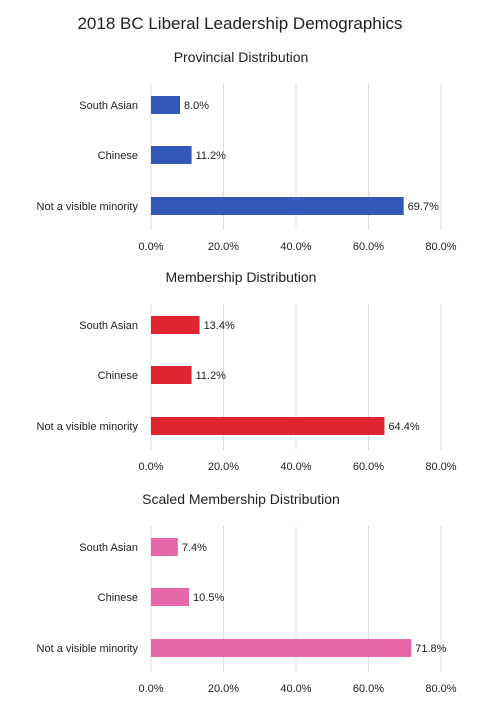  I want to click on data-label: 69.7%, so click(423, 207).